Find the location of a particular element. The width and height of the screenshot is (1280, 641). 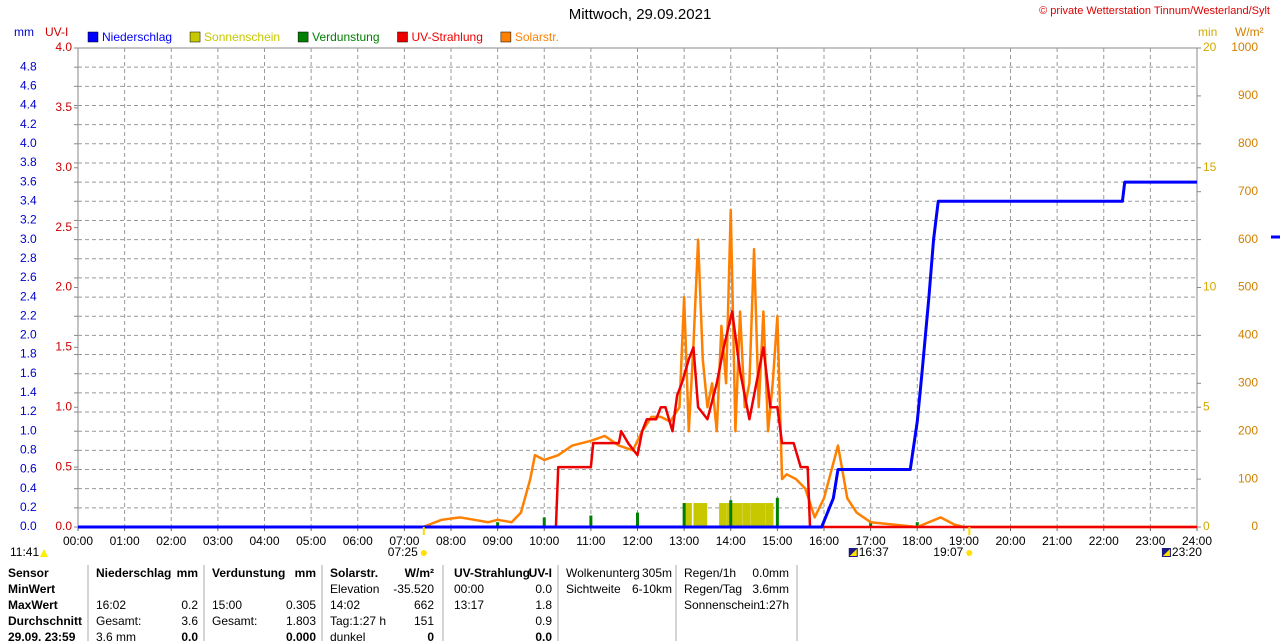

moon-note: 11:41 is located at coordinates (24, 552).